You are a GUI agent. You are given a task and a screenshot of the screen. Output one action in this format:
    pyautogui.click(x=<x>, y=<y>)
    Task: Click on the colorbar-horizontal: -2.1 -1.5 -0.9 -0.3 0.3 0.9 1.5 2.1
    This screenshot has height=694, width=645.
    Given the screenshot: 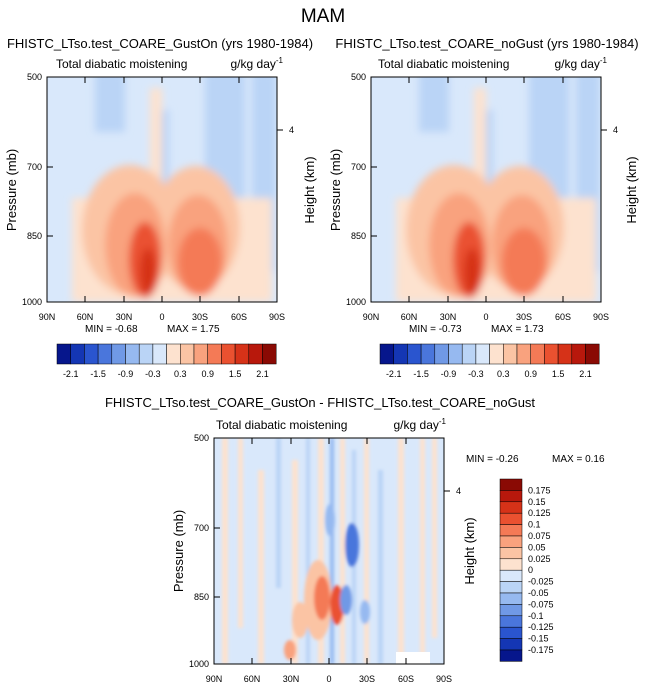 What is the action you would take?
    pyautogui.click(x=166, y=361)
    